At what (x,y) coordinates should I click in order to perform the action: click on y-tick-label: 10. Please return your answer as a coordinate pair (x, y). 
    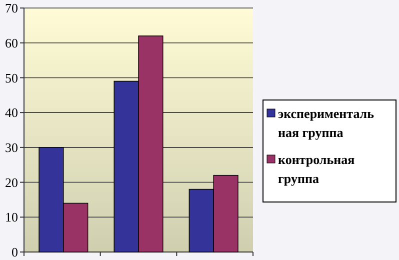
    Looking at the image, I should click on (11, 217).